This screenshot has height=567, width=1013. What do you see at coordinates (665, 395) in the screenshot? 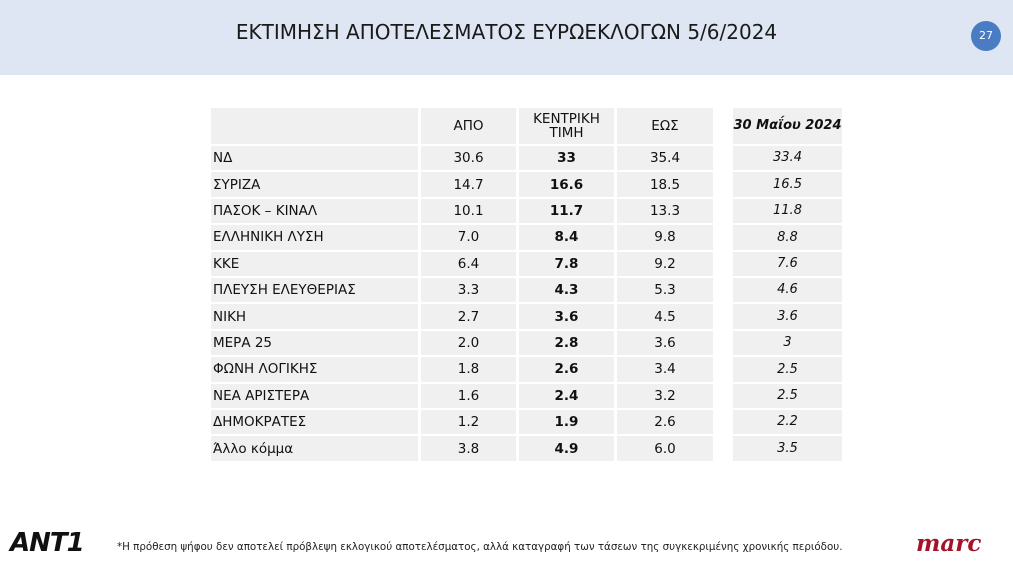
I see `table-cell: 3.2` at bounding box center [665, 395].